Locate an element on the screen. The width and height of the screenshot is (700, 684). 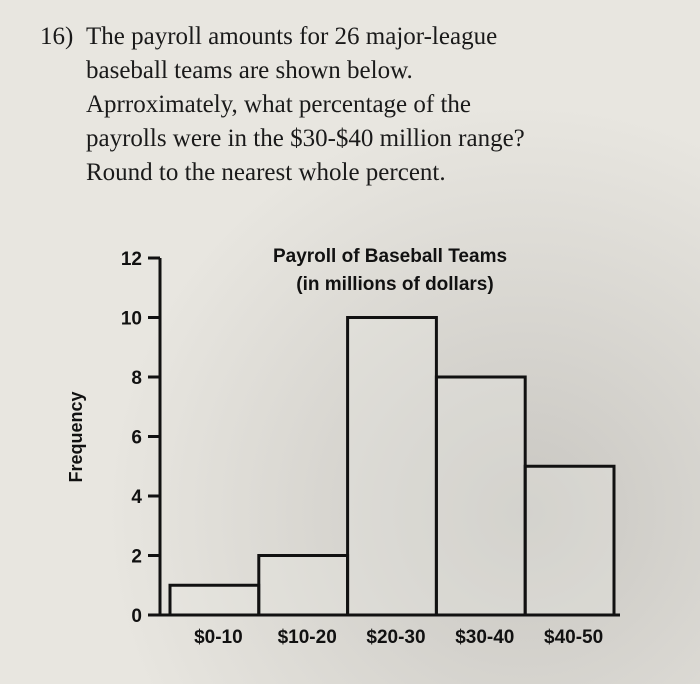
y-tick-label: 6 is located at coordinates (136, 438).